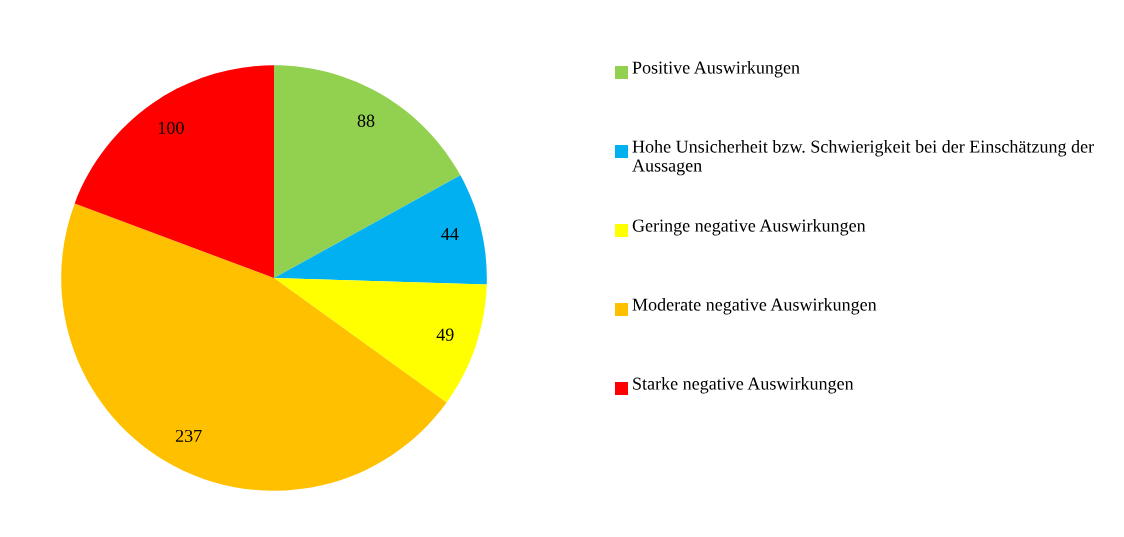 The height and width of the screenshot is (537, 1124). Describe the element at coordinates (716, 69) in the screenshot. I see `legend-label: Positive Auswirkungen` at that location.